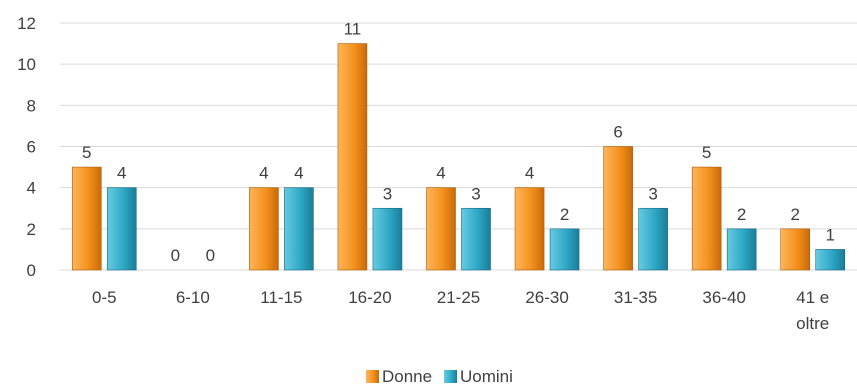  What do you see at coordinates (830, 260) in the screenshot?
I see `bar-uomini-41-e-oltre` at bounding box center [830, 260].